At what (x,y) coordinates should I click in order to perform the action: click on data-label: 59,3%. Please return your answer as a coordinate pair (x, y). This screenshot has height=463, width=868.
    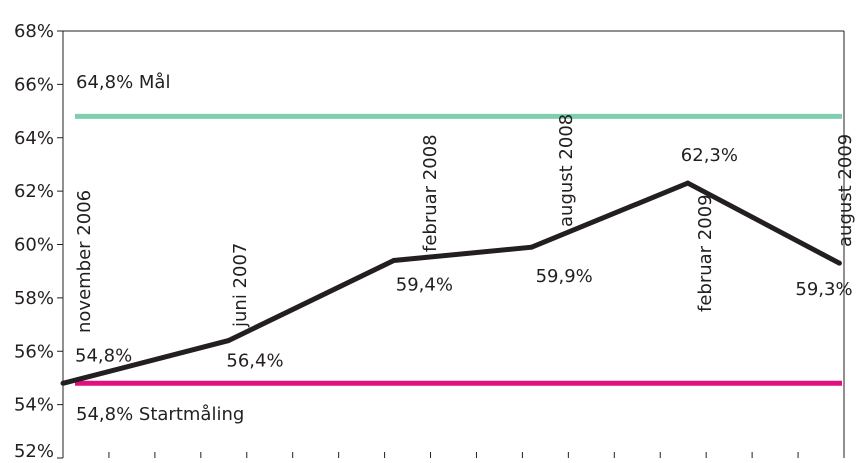
    Looking at the image, I should click on (823, 289).